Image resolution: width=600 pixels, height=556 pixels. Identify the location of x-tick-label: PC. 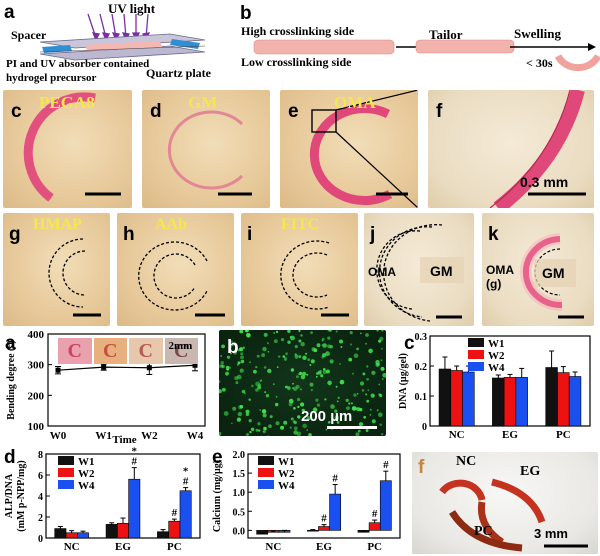
(374, 547).